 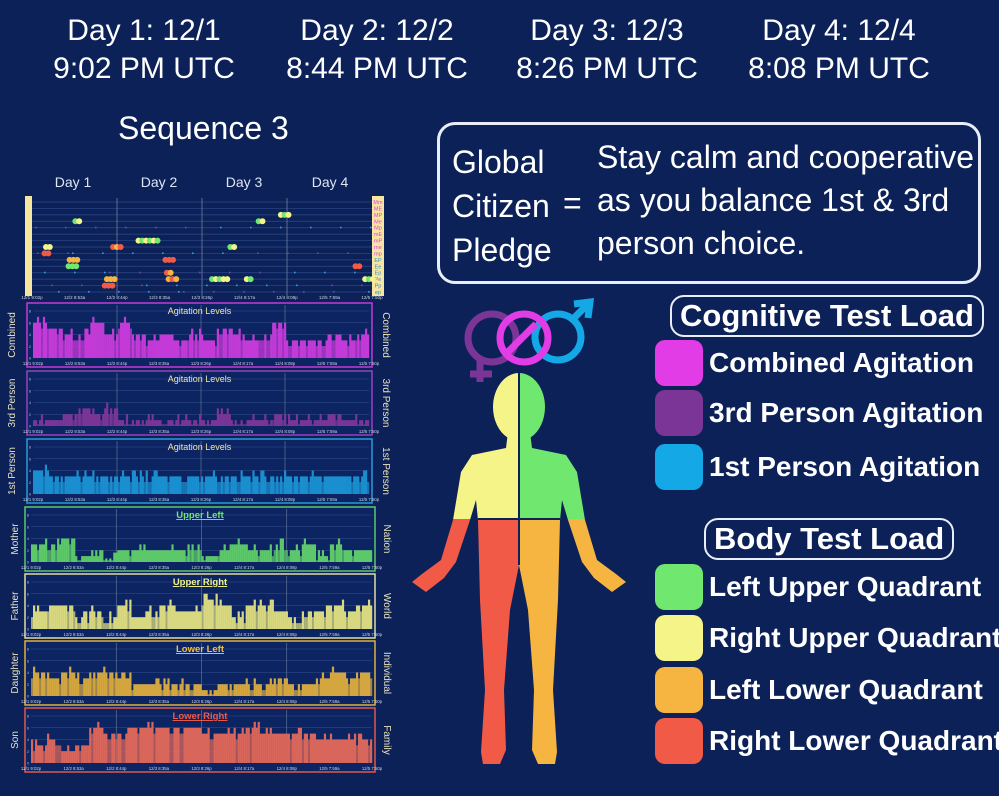 I want to click on panel-y-tick: 8, so click(x=28, y=516).